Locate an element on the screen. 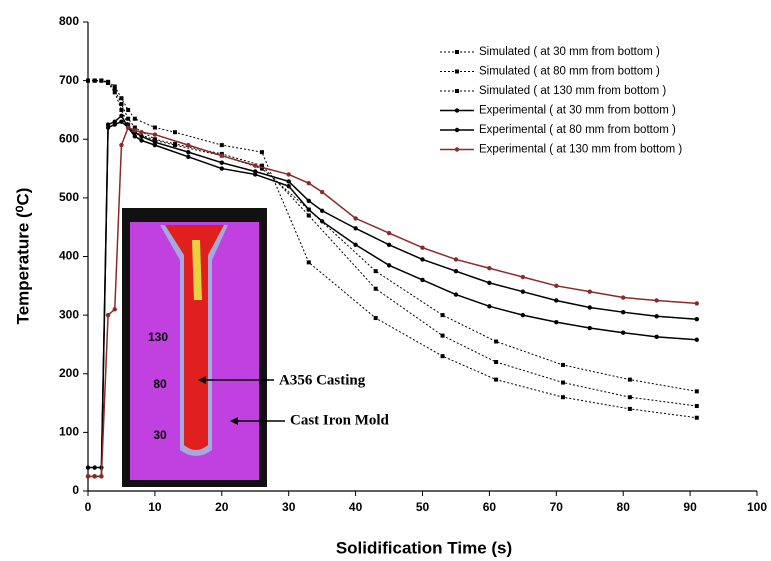 The width and height of the screenshot is (771, 561). y-tick-label: 400 is located at coordinates (69, 256).